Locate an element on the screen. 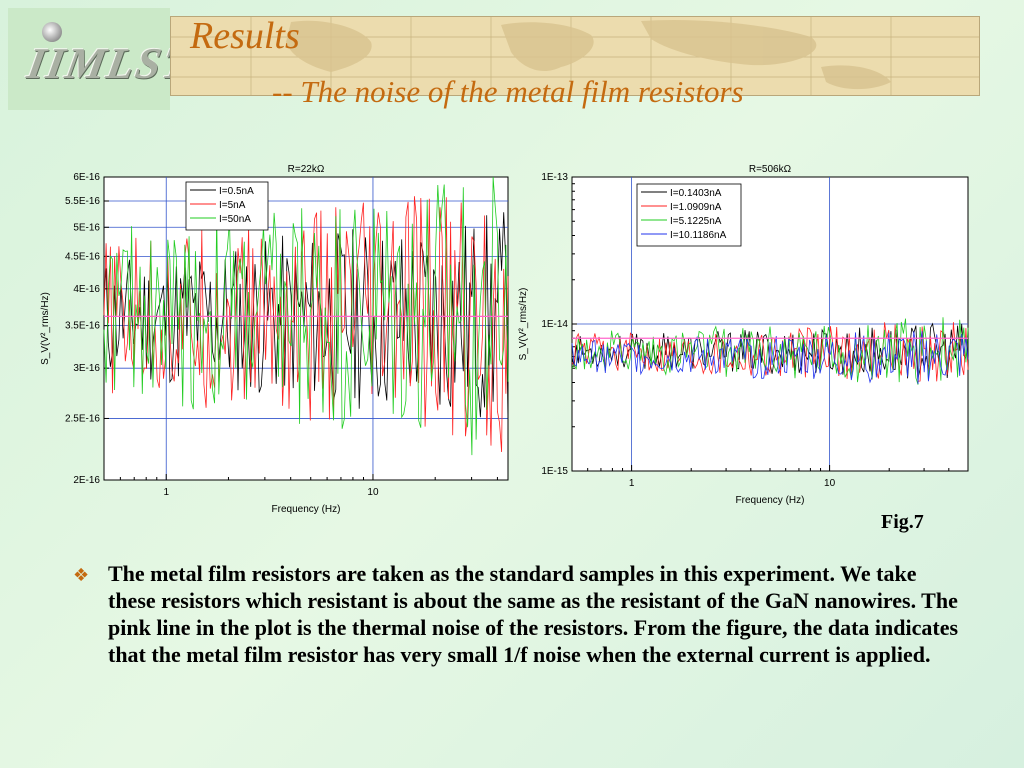 The height and width of the screenshot is (768, 1024). y-tick-label: 4.5E-16 is located at coordinates (82, 256).